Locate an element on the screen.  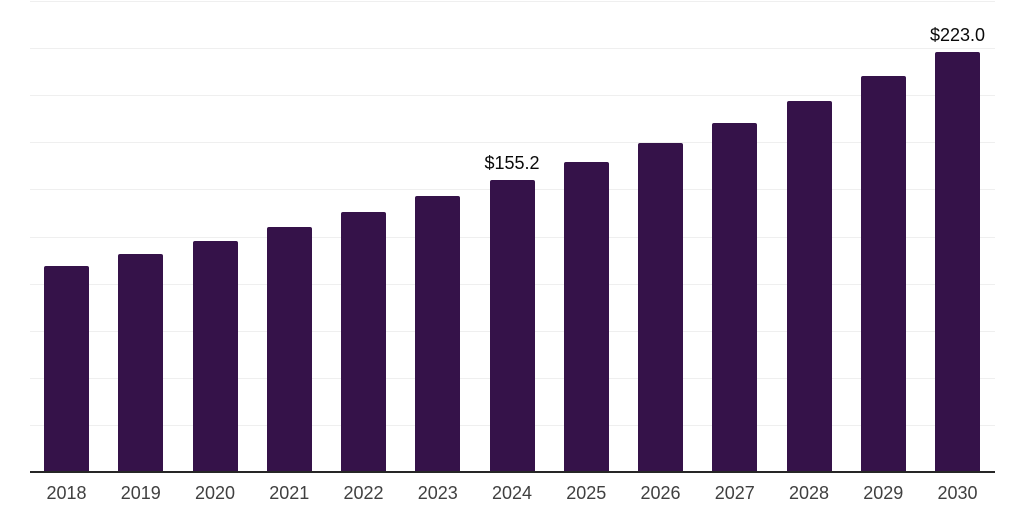
bar-2021 is located at coordinates (289, 349).